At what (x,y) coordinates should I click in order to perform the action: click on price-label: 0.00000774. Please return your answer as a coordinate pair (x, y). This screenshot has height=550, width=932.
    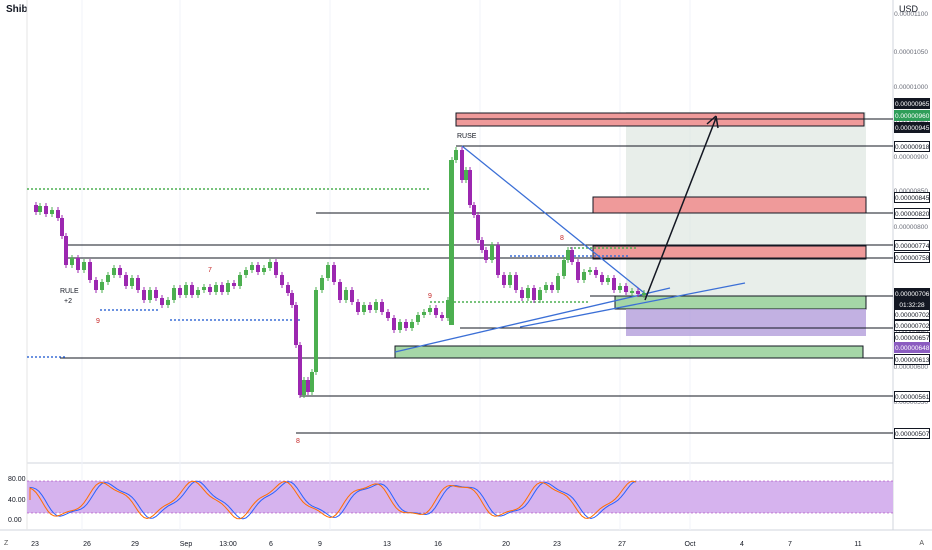
    Looking at the image, I should click on (912, 245).